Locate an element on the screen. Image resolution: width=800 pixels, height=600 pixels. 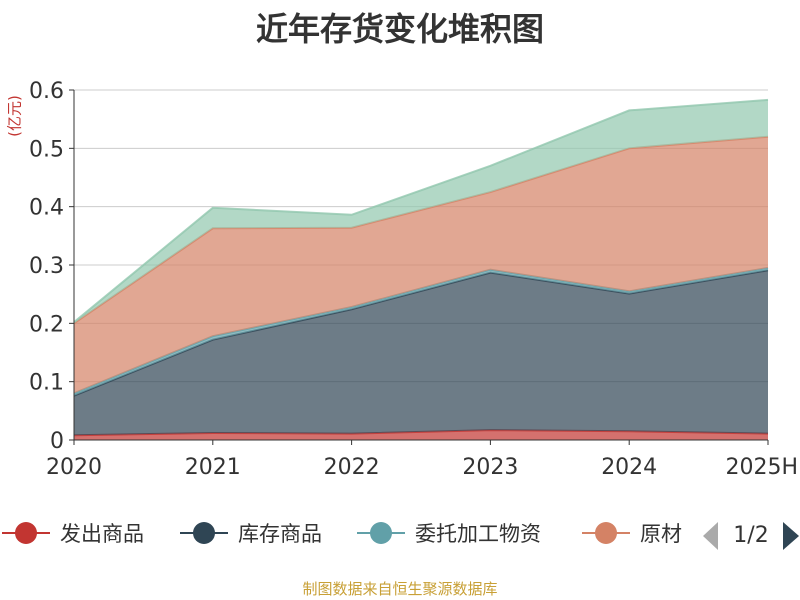
legend-label: 委托加工物资 is located at coordinates (478, 534).